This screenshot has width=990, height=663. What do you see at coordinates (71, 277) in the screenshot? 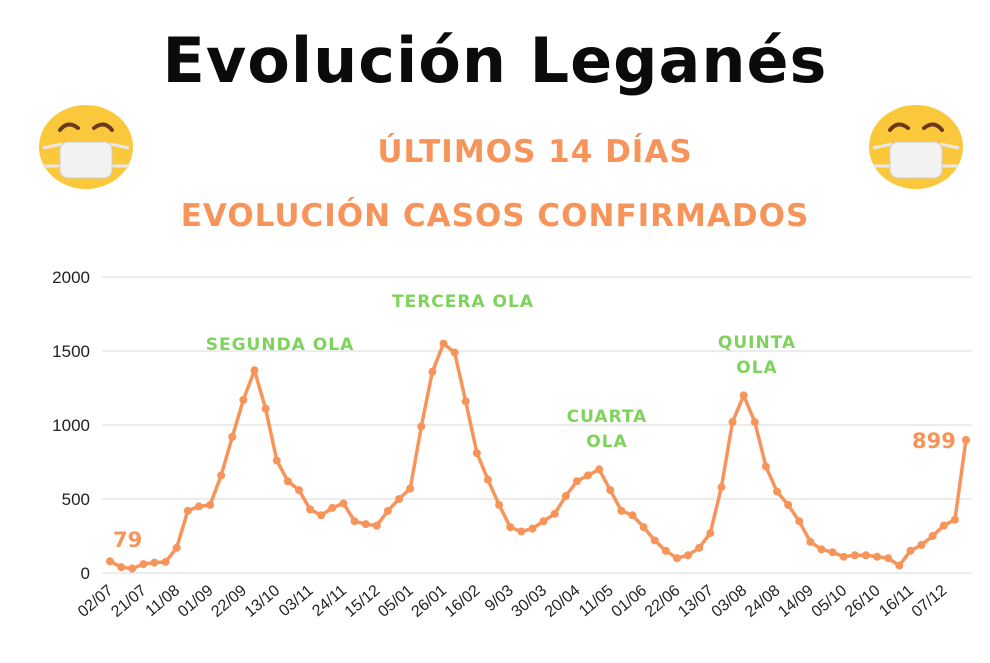
I see `y-tick-label: 2000` at bounding box center [71, 277].